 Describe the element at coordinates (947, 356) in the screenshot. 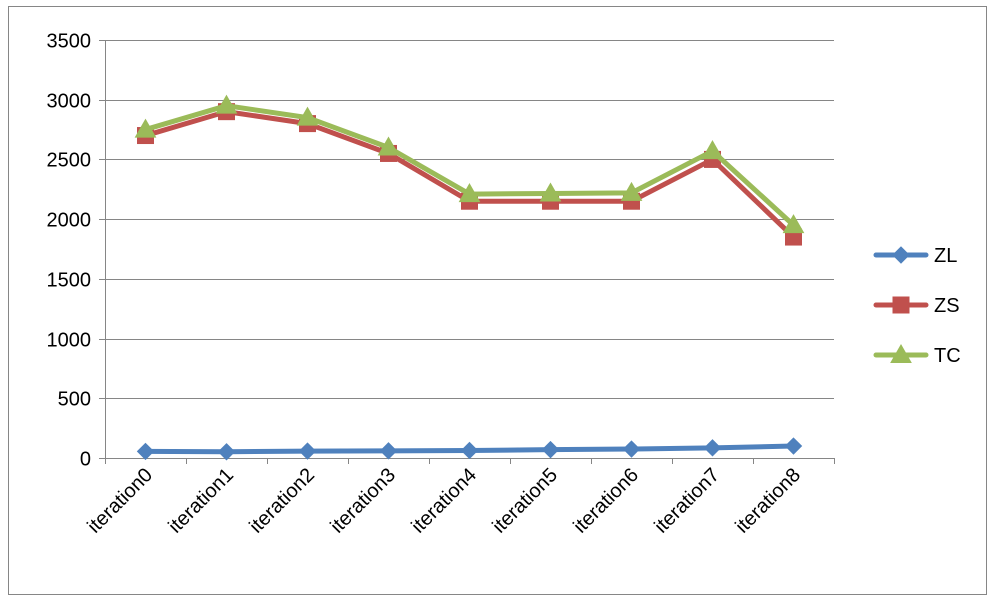

I see `legend-label: TC` at that location.